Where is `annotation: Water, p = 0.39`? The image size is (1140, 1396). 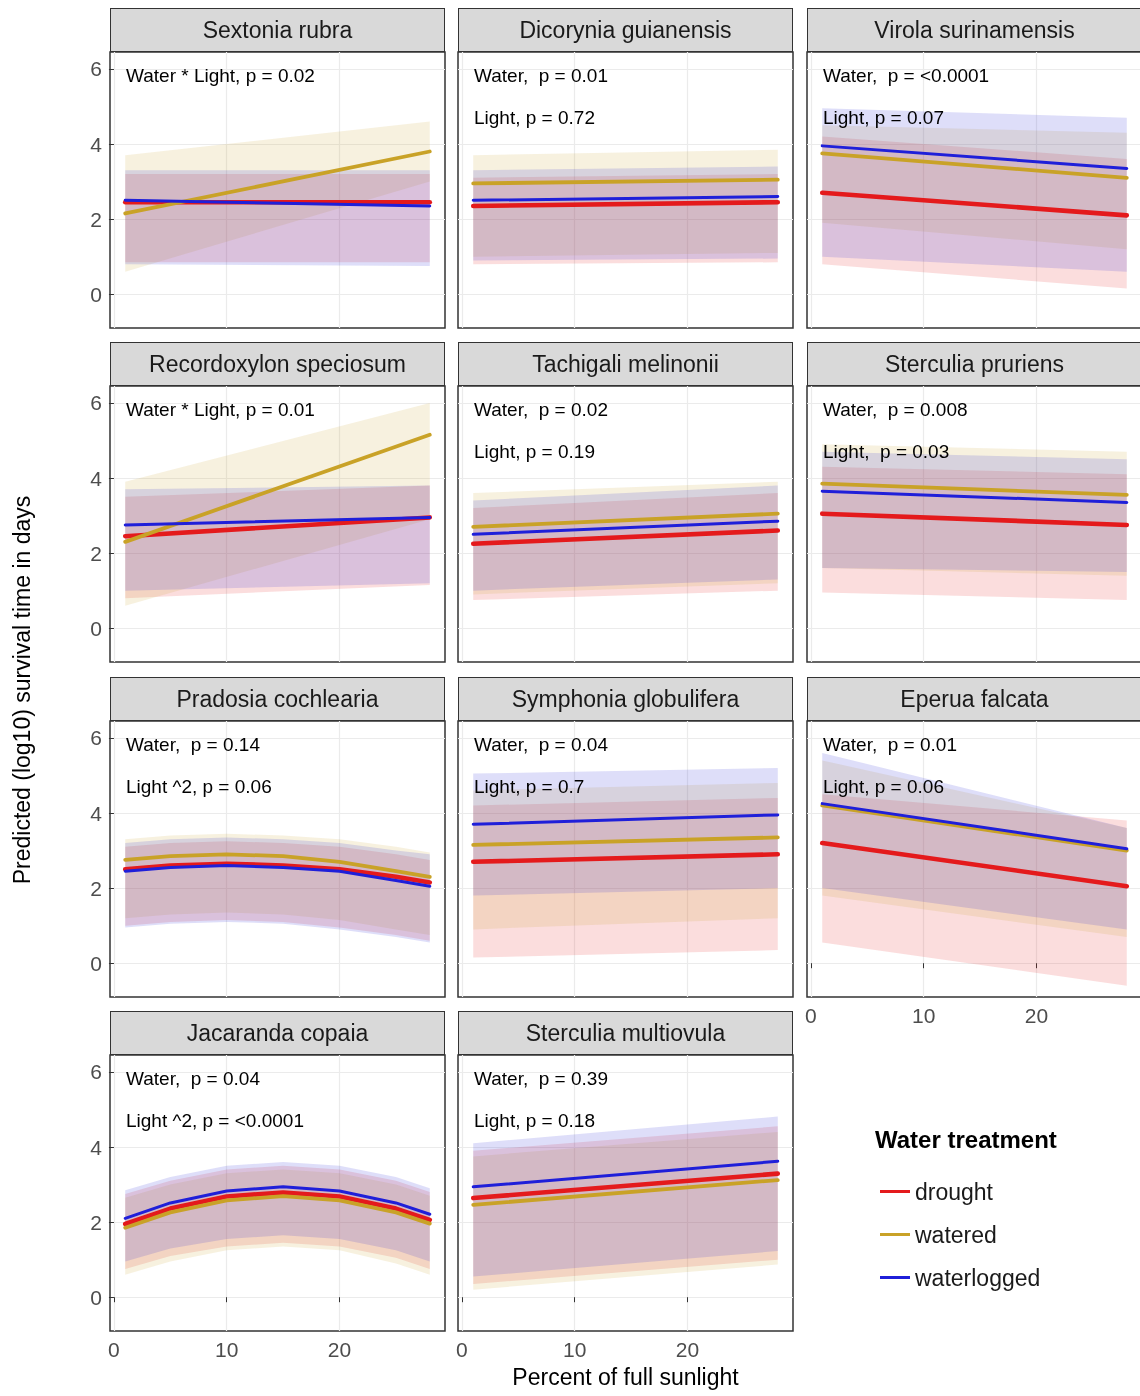 annotation: Water, p = 0.39 is located at coordinates (541, 1078).